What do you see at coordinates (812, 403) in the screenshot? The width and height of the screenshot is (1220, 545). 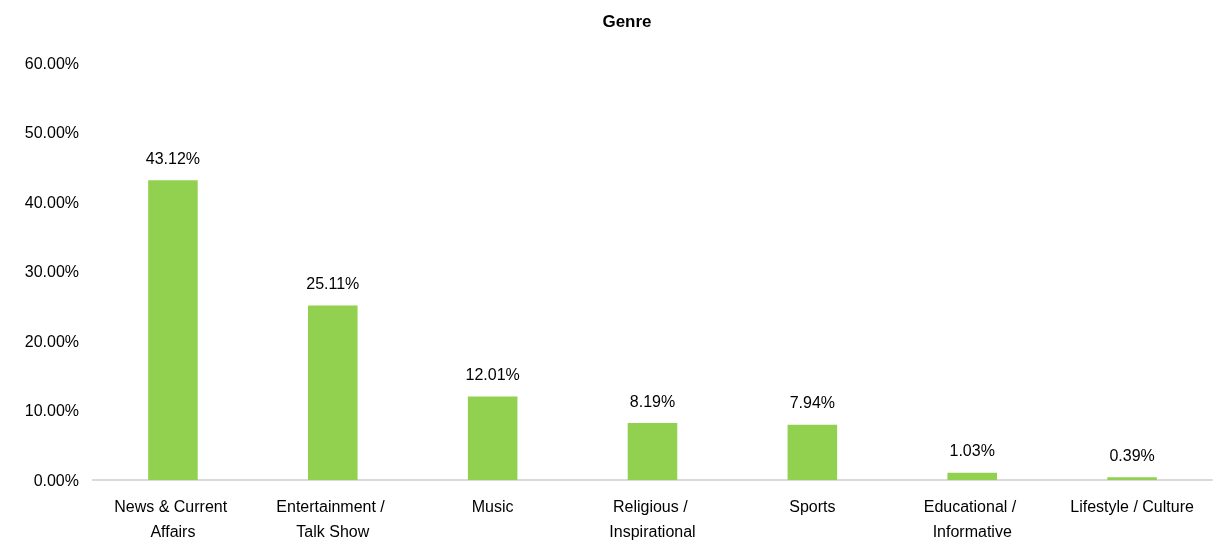 I see `data-label: 7.94%` at bounding box center [812, 403].